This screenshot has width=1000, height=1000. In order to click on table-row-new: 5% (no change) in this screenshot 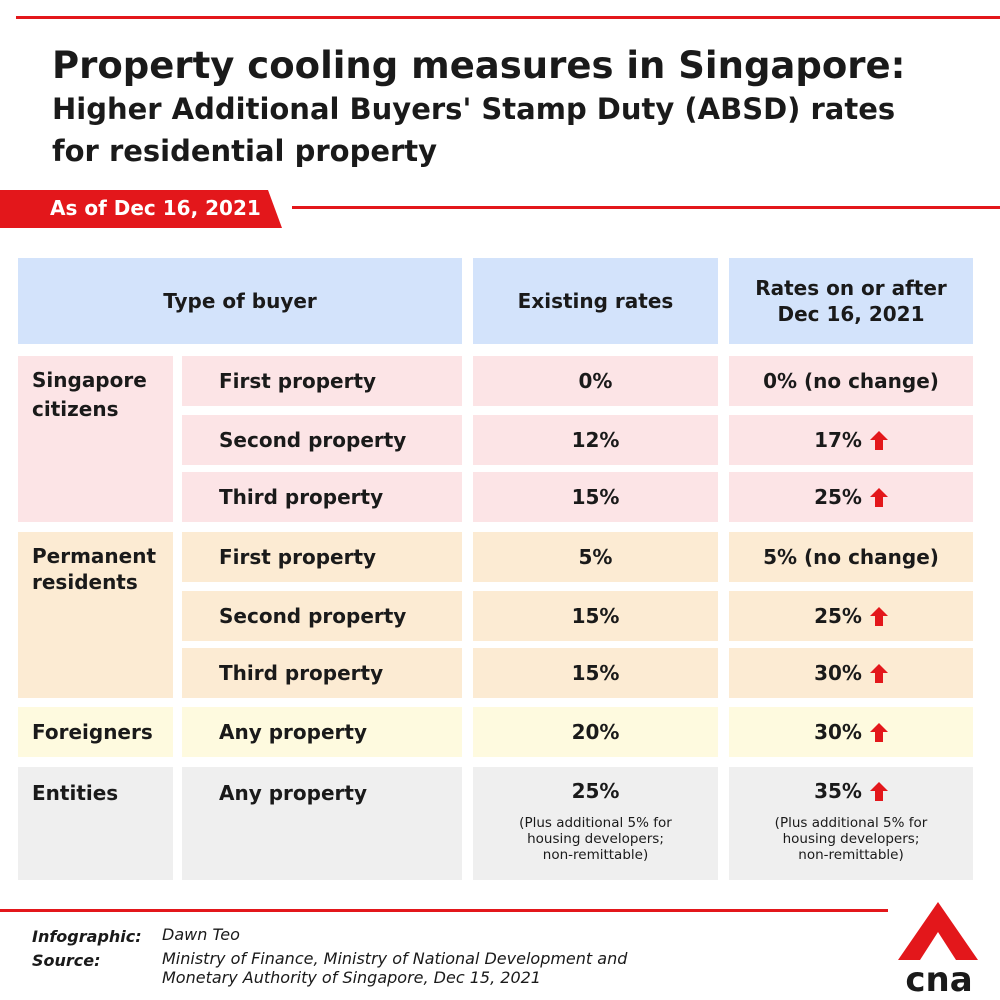, I will do `click(851, 557)`.